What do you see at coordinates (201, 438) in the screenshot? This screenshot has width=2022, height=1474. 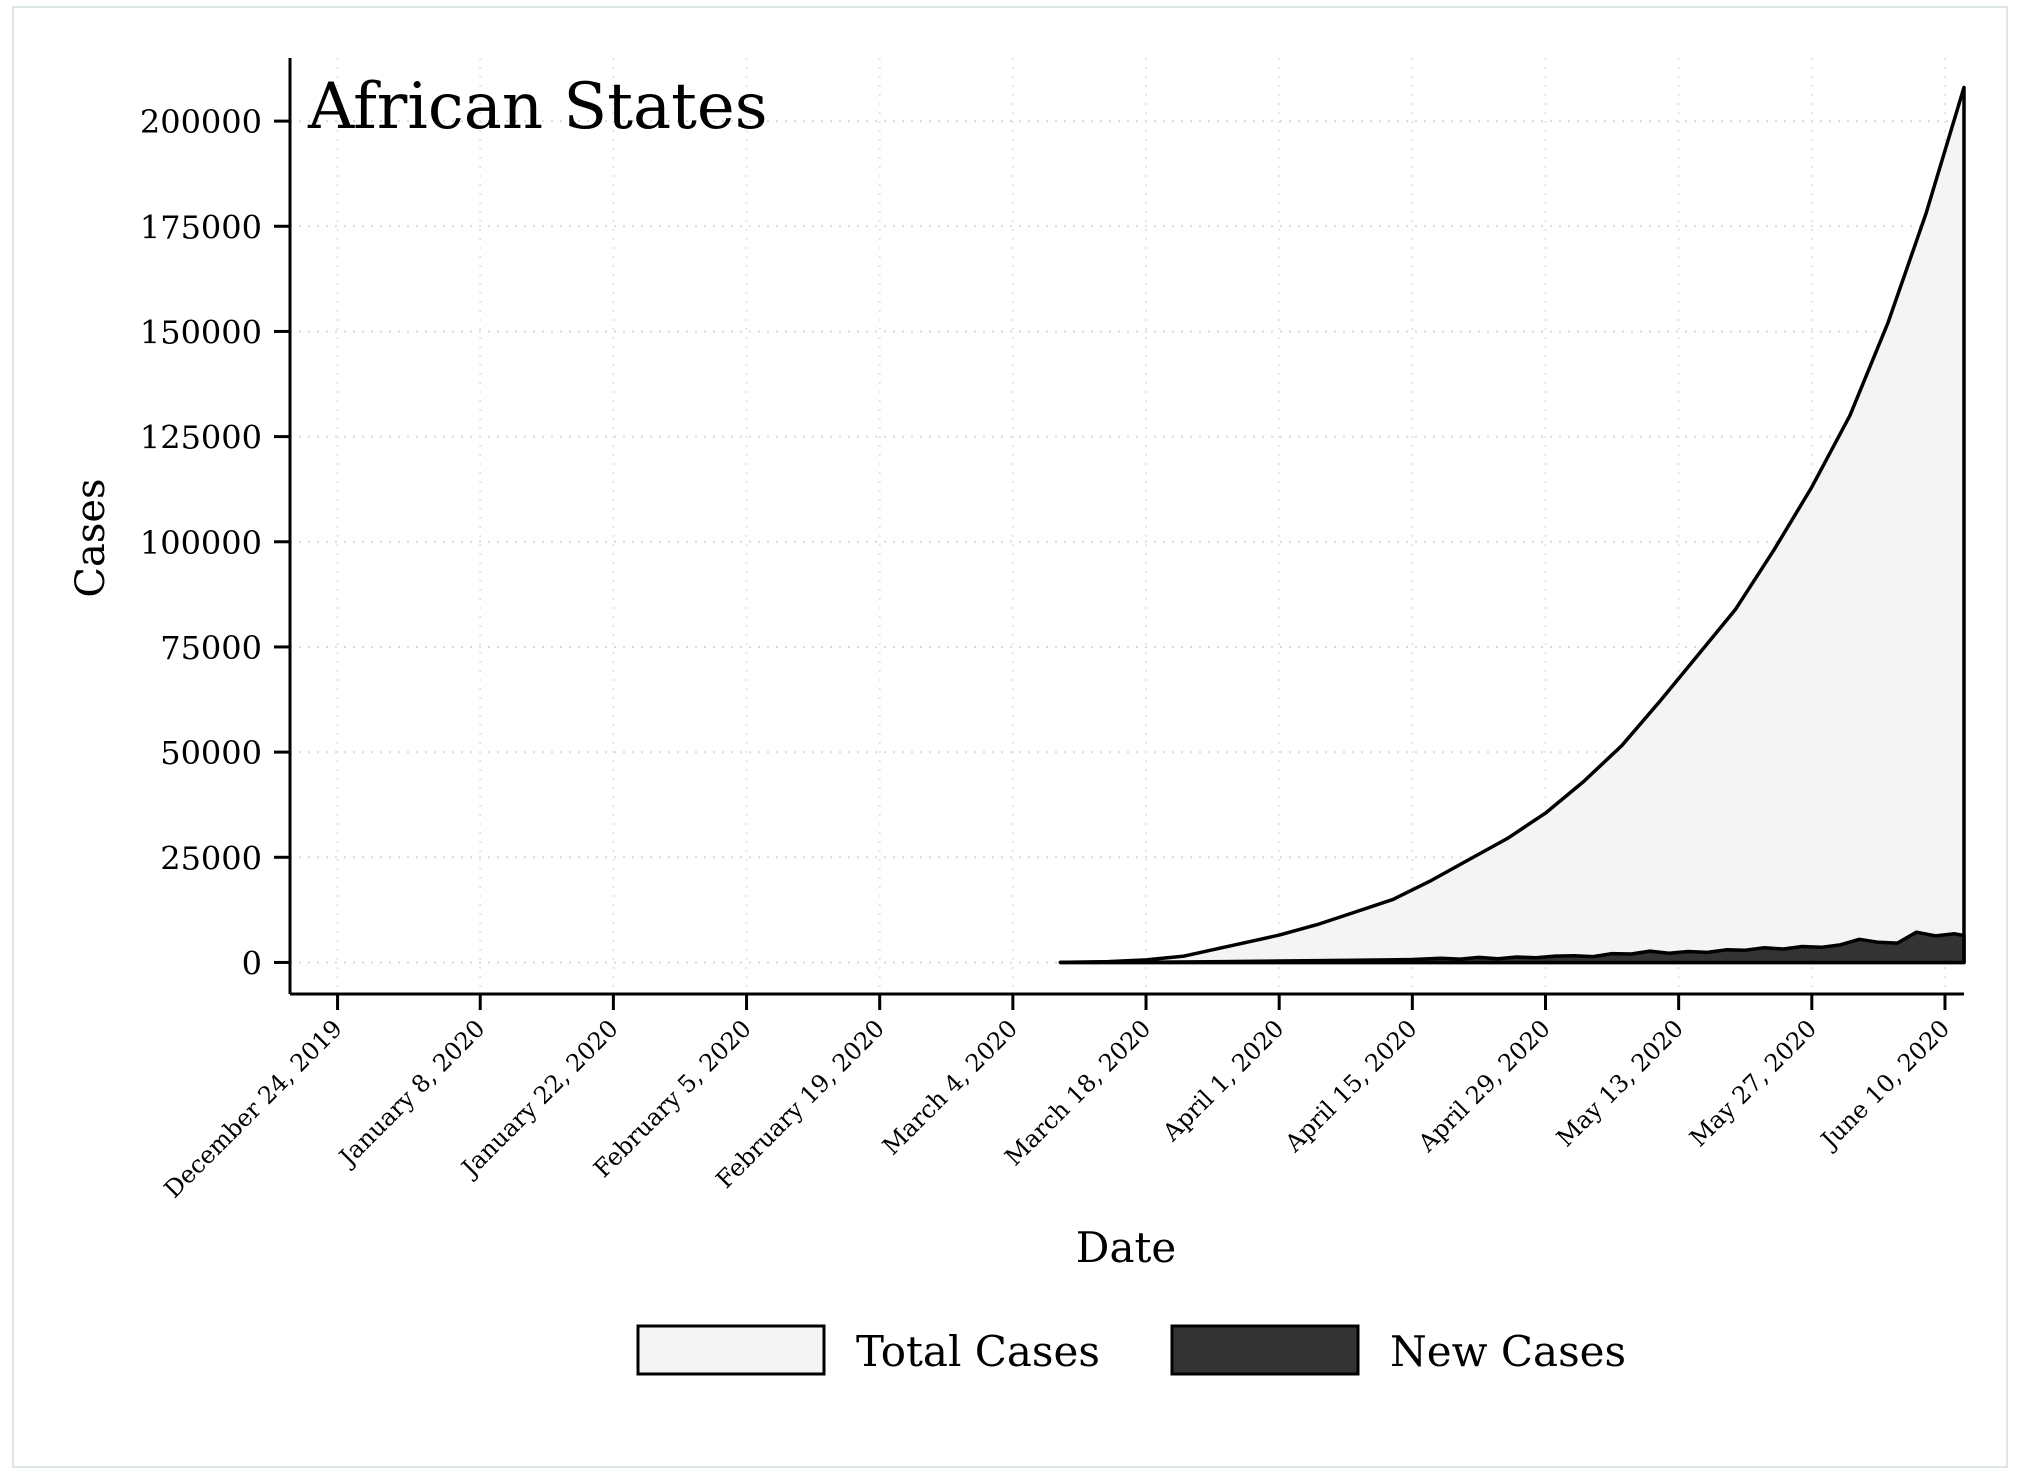 I see `y-tick-label: 125000` at bounding box center [201, 438].